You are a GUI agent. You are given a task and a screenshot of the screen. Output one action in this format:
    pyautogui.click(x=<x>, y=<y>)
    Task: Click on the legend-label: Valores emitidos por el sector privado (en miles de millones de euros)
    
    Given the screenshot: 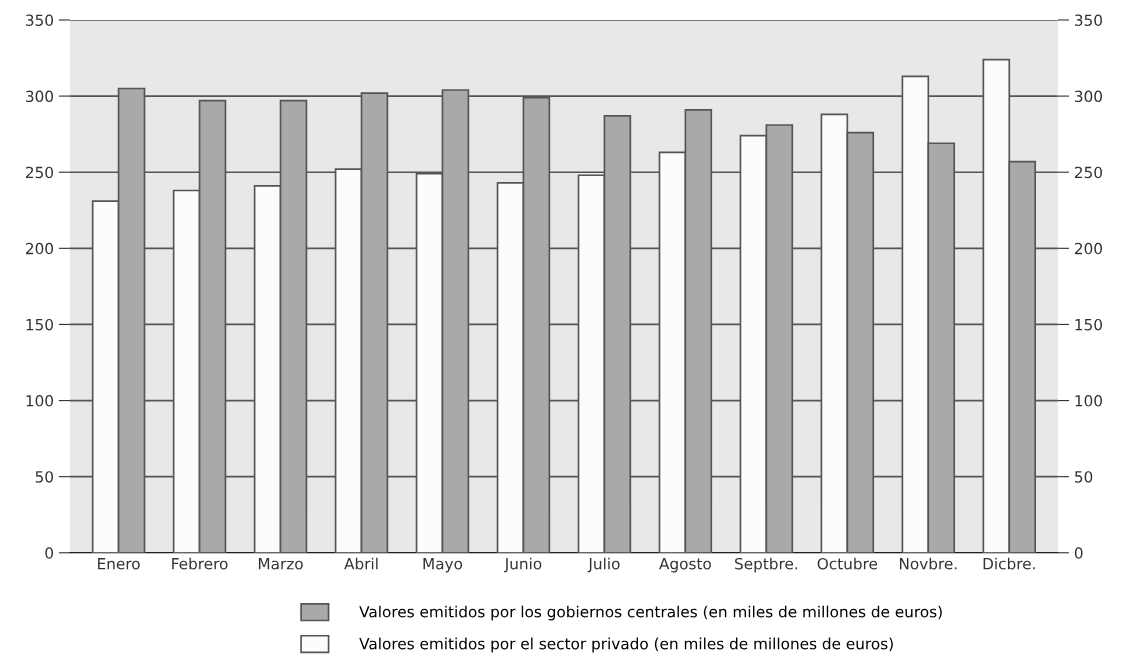 What is the action you would take?
    pyautogui.click(x=626, y=645)
    